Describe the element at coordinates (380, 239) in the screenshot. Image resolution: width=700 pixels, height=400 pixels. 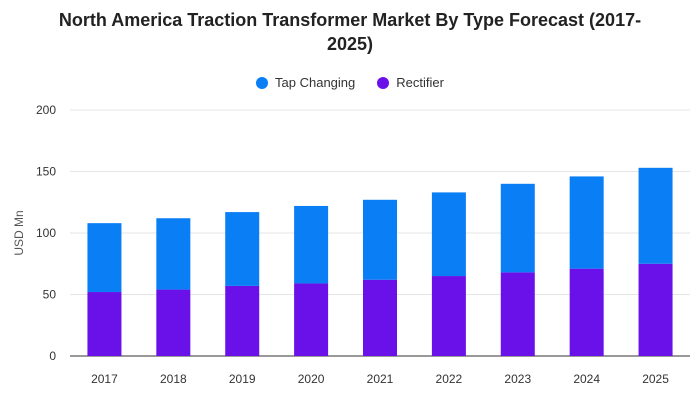
I see `bar-tap-changing-2021` at that location.